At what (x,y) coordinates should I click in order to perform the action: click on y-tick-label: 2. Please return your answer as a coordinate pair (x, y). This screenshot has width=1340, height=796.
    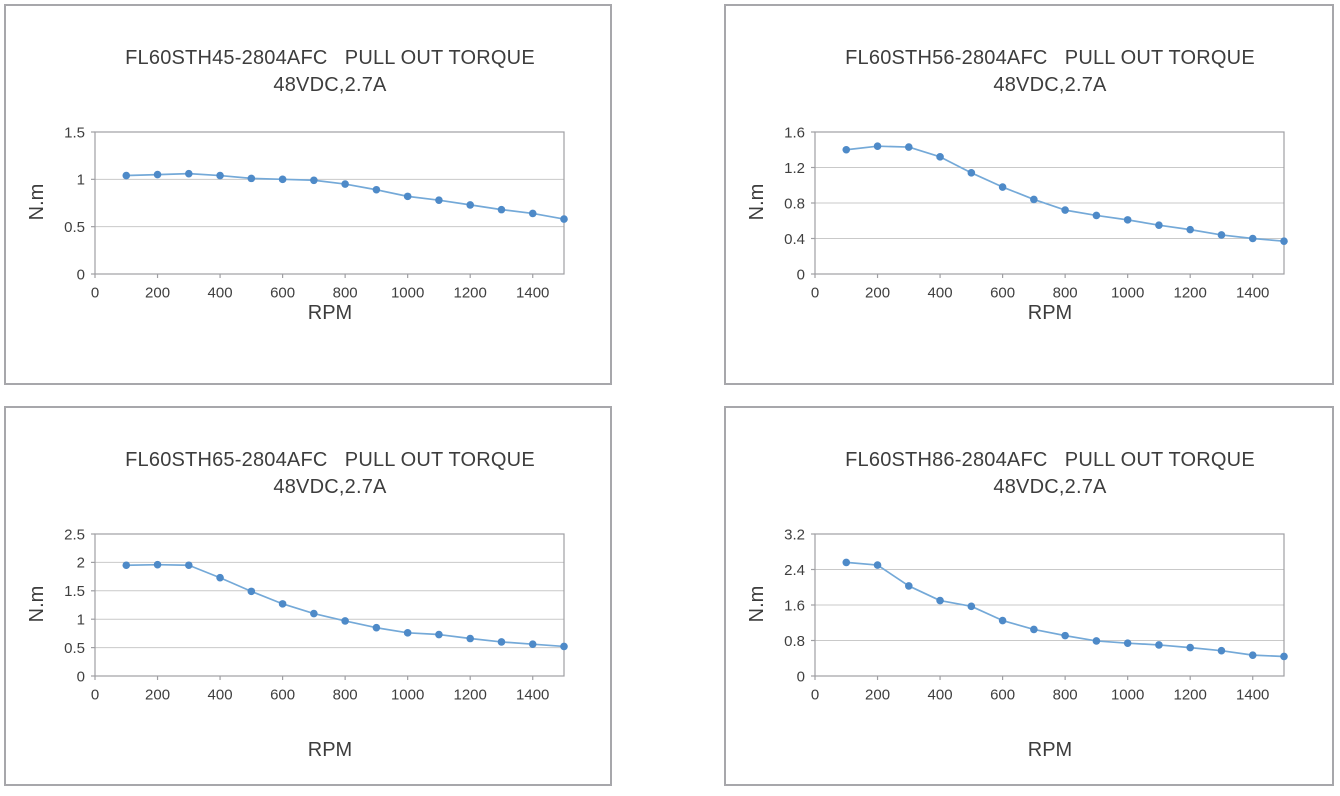
    Looking at the image, I should click on (81, 563).